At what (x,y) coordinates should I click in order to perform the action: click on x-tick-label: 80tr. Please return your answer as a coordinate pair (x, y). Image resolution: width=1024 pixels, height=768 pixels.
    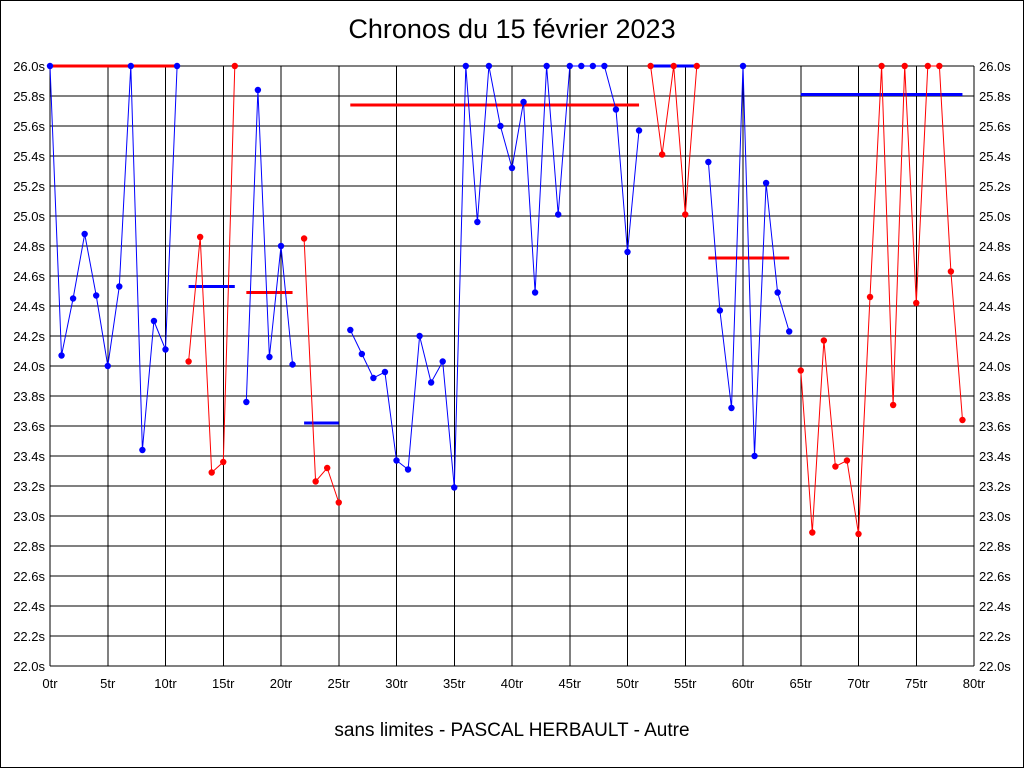
    Looking at the image, I should click on (974, 683).